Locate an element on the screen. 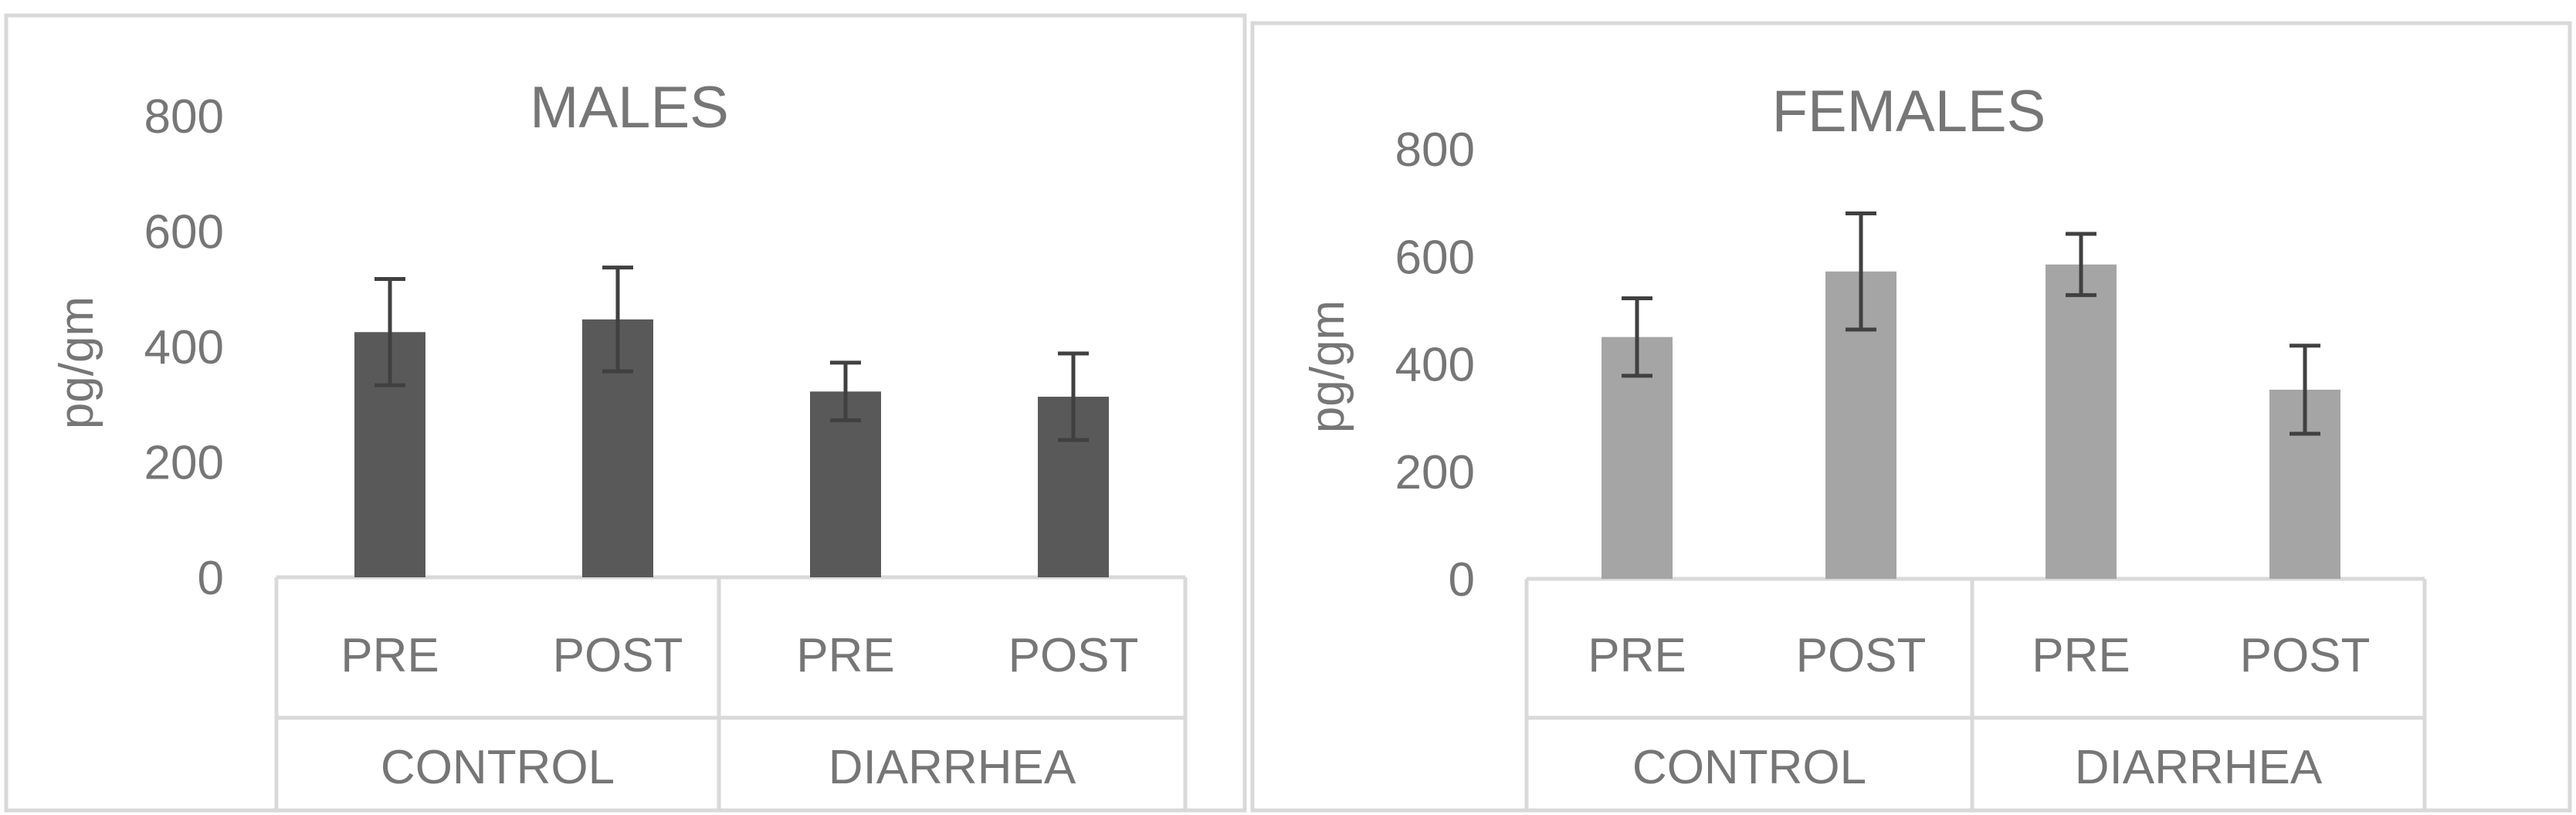  females-group-label: CONTROL is located at coordinates (1749, 767).